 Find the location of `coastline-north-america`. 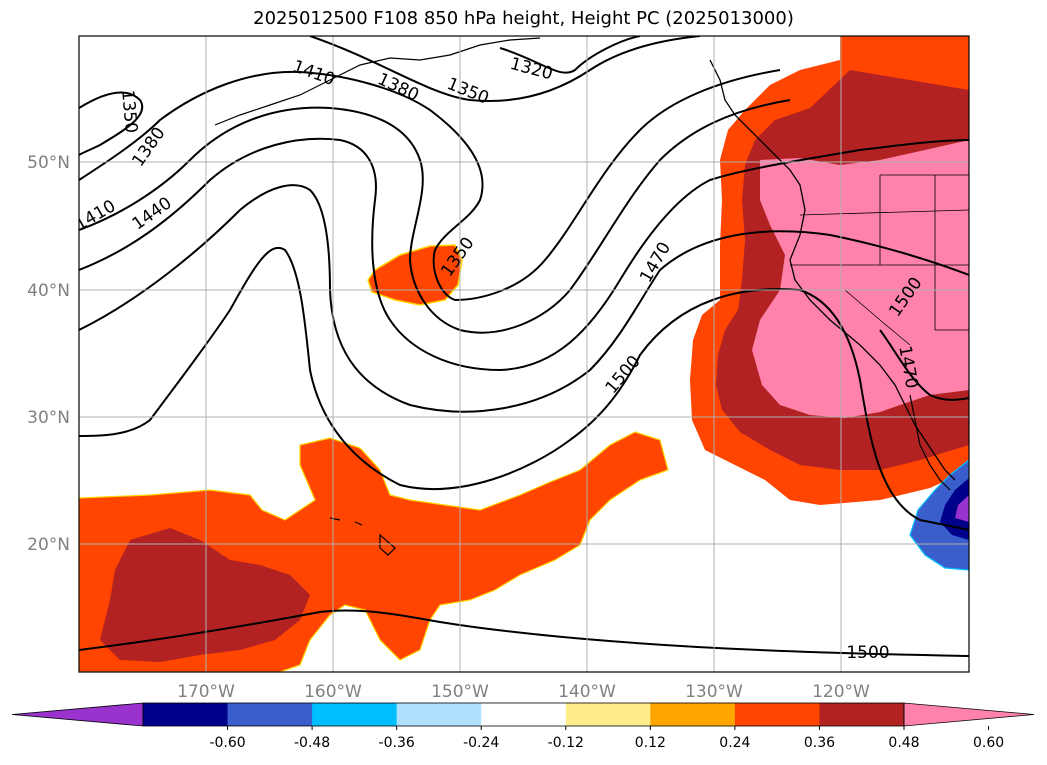

coastline-north-america is located at coordinates (832, 270).